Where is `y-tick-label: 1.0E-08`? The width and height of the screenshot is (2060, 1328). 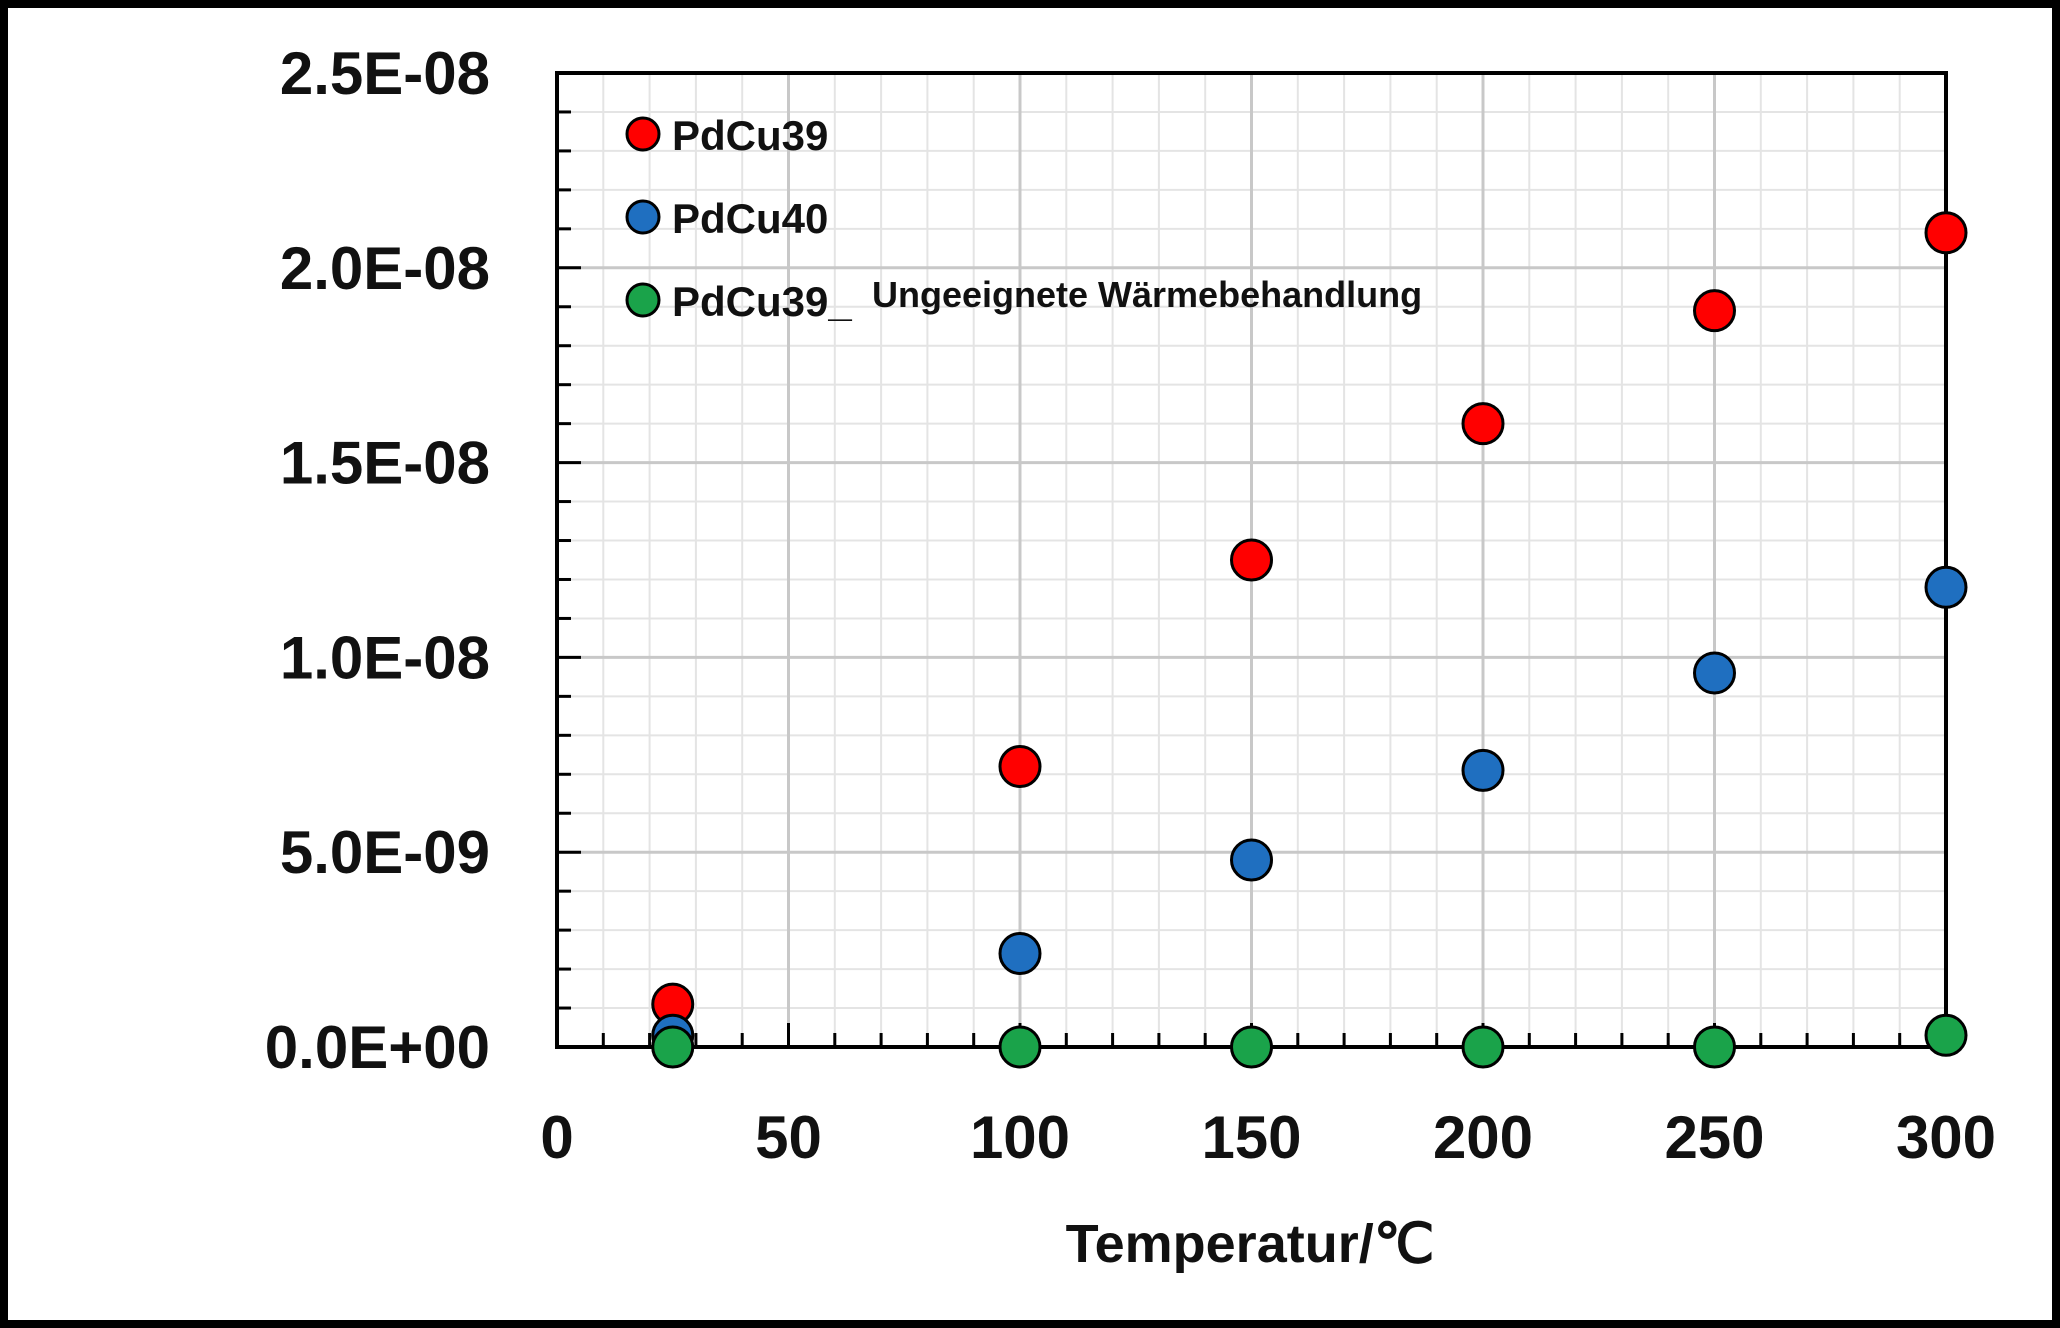 y-tick-label: 1.0E-08 is located at coordinates (385, 657).